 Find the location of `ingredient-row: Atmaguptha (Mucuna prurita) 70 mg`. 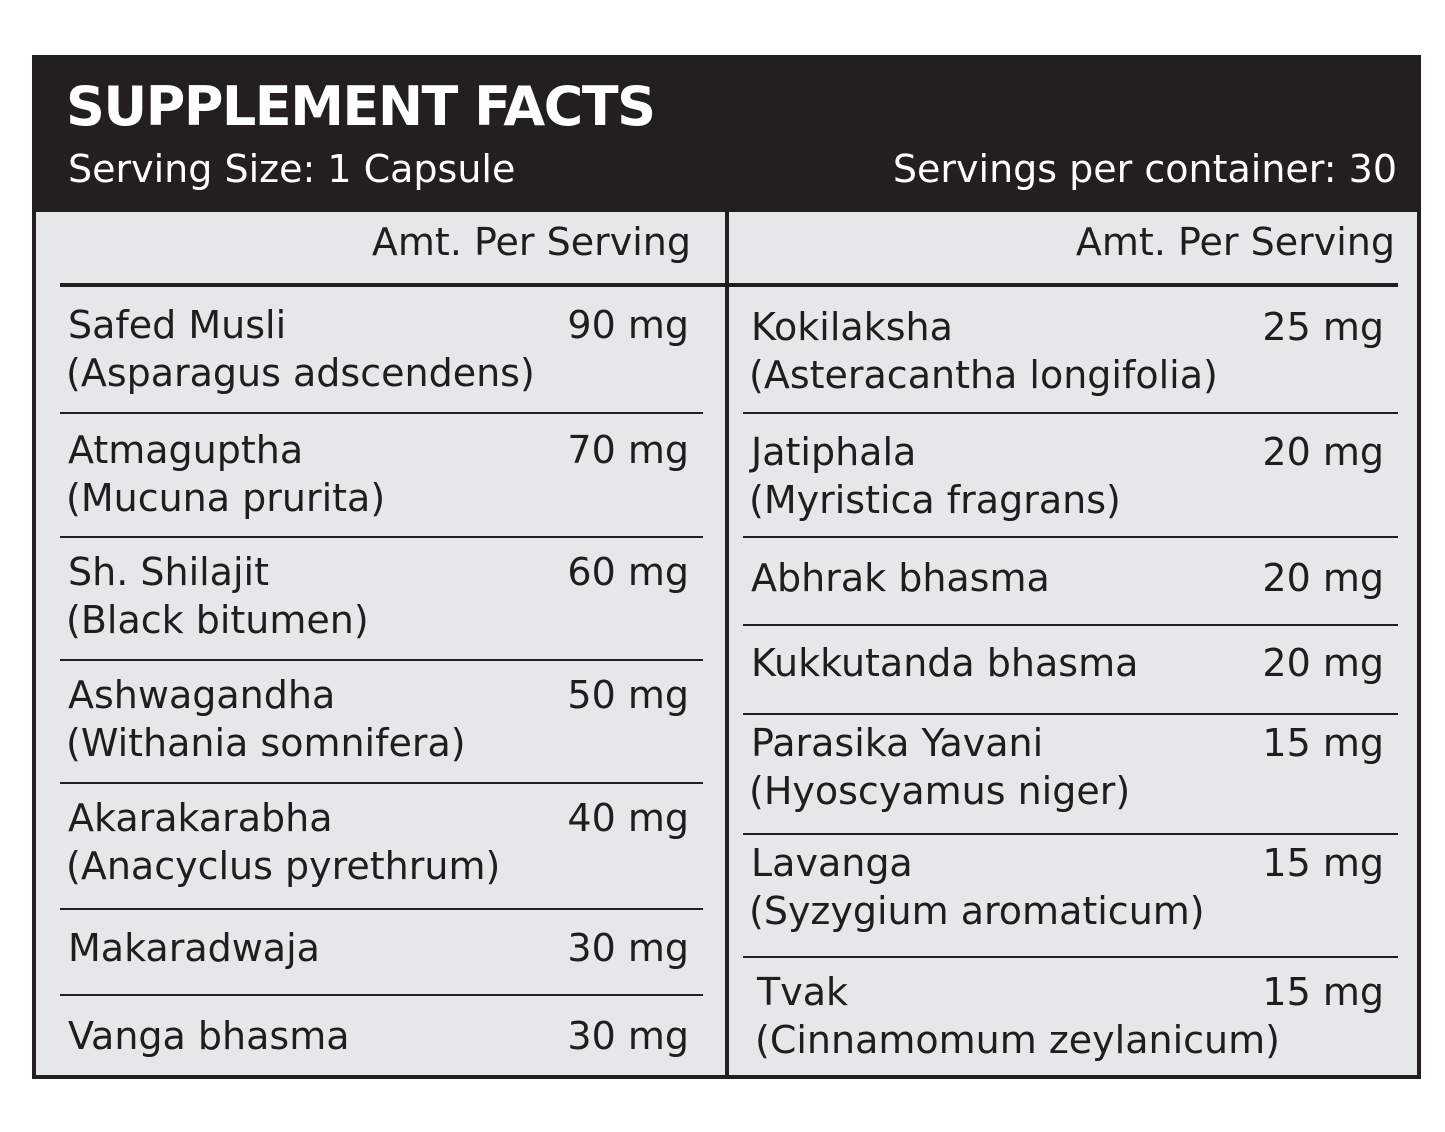

ingredient-row: Atmaguptha (Mucuna prurita) 70 mg is located at coordinates (381, 476).